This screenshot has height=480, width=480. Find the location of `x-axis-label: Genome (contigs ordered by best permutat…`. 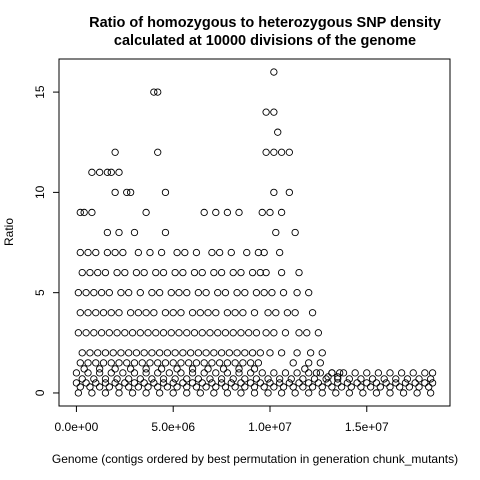

x-axis-label: Genome (contigs ordered by best permutat… is located at coordinates (255, 459).